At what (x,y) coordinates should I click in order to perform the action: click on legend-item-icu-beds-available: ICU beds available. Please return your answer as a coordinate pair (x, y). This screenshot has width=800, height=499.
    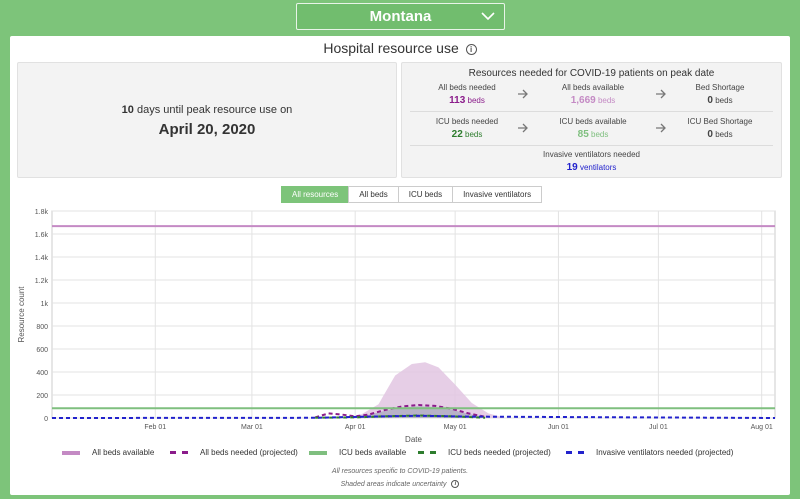
    Looking at the image, I should click on (357, 452).